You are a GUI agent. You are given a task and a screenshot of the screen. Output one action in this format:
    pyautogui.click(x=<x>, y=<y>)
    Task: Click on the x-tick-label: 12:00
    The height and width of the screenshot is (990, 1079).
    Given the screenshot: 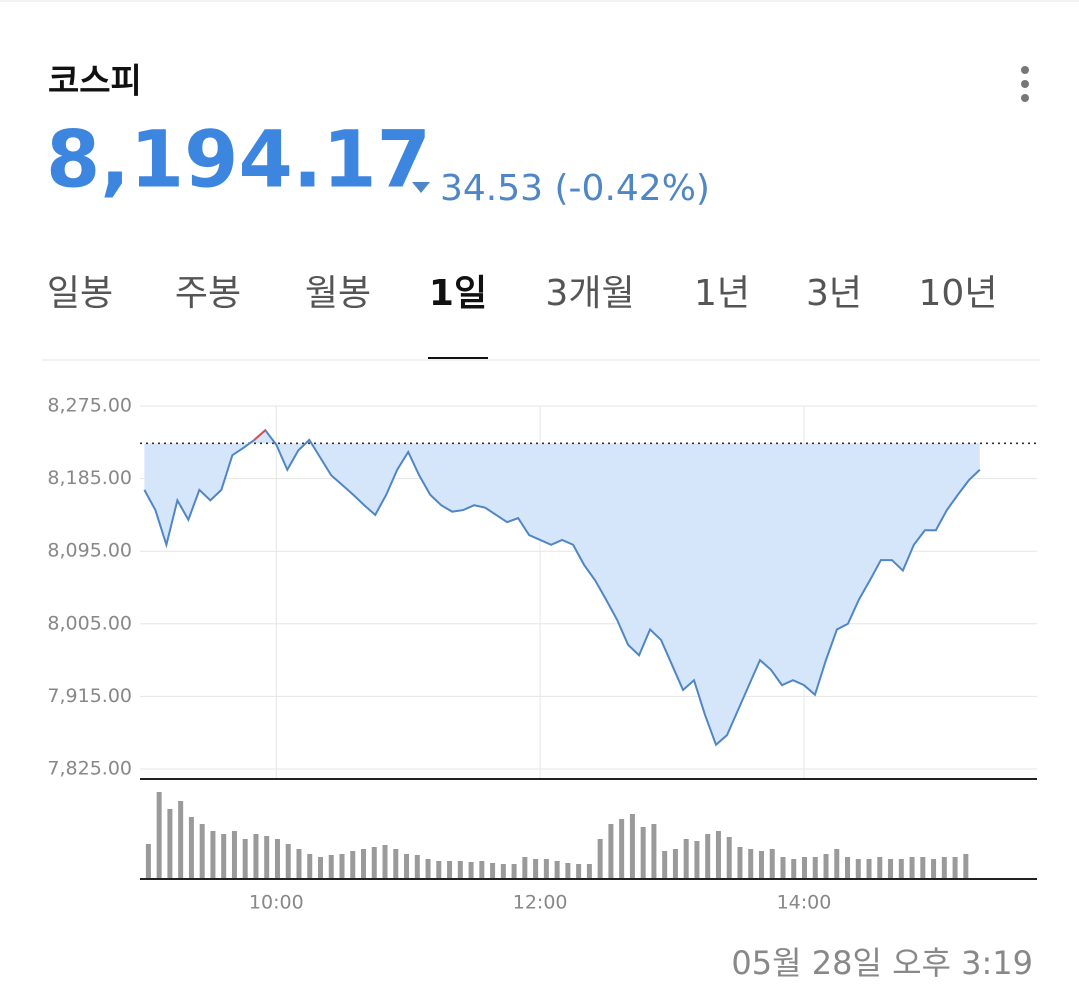 What is the action you would take?
    pyautogui.click(x=540, y=903)
    